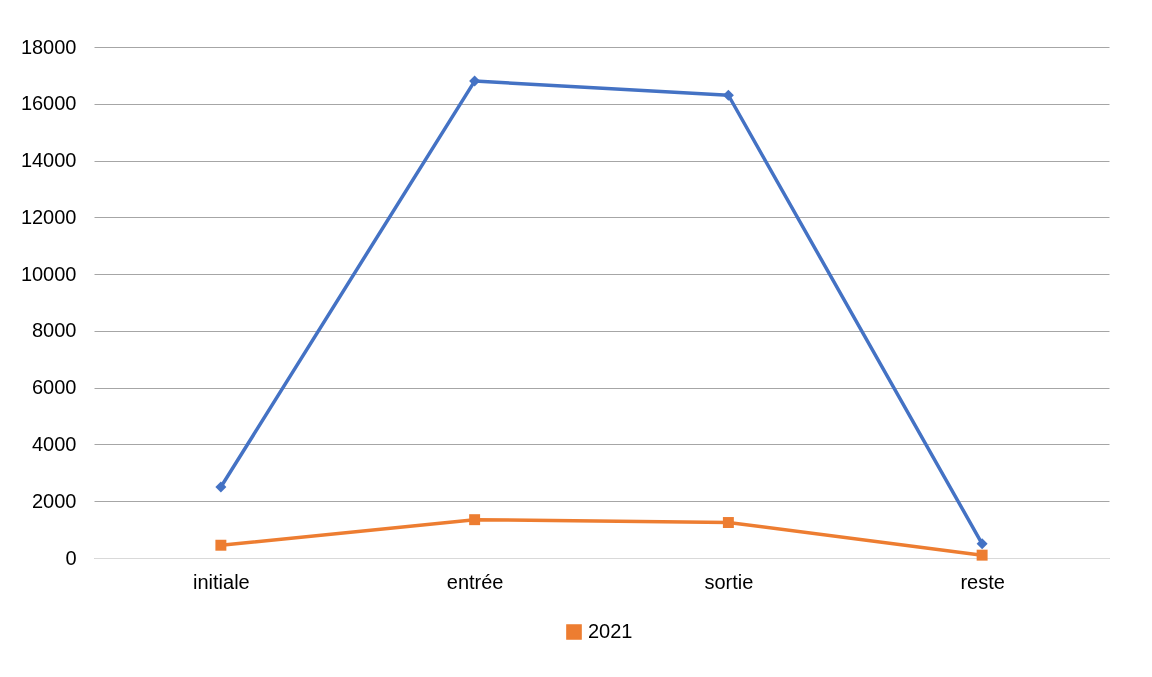 This screenshot has height=677, width=1152. I want to click on y-tick-label: 12000, so click(48, 216).